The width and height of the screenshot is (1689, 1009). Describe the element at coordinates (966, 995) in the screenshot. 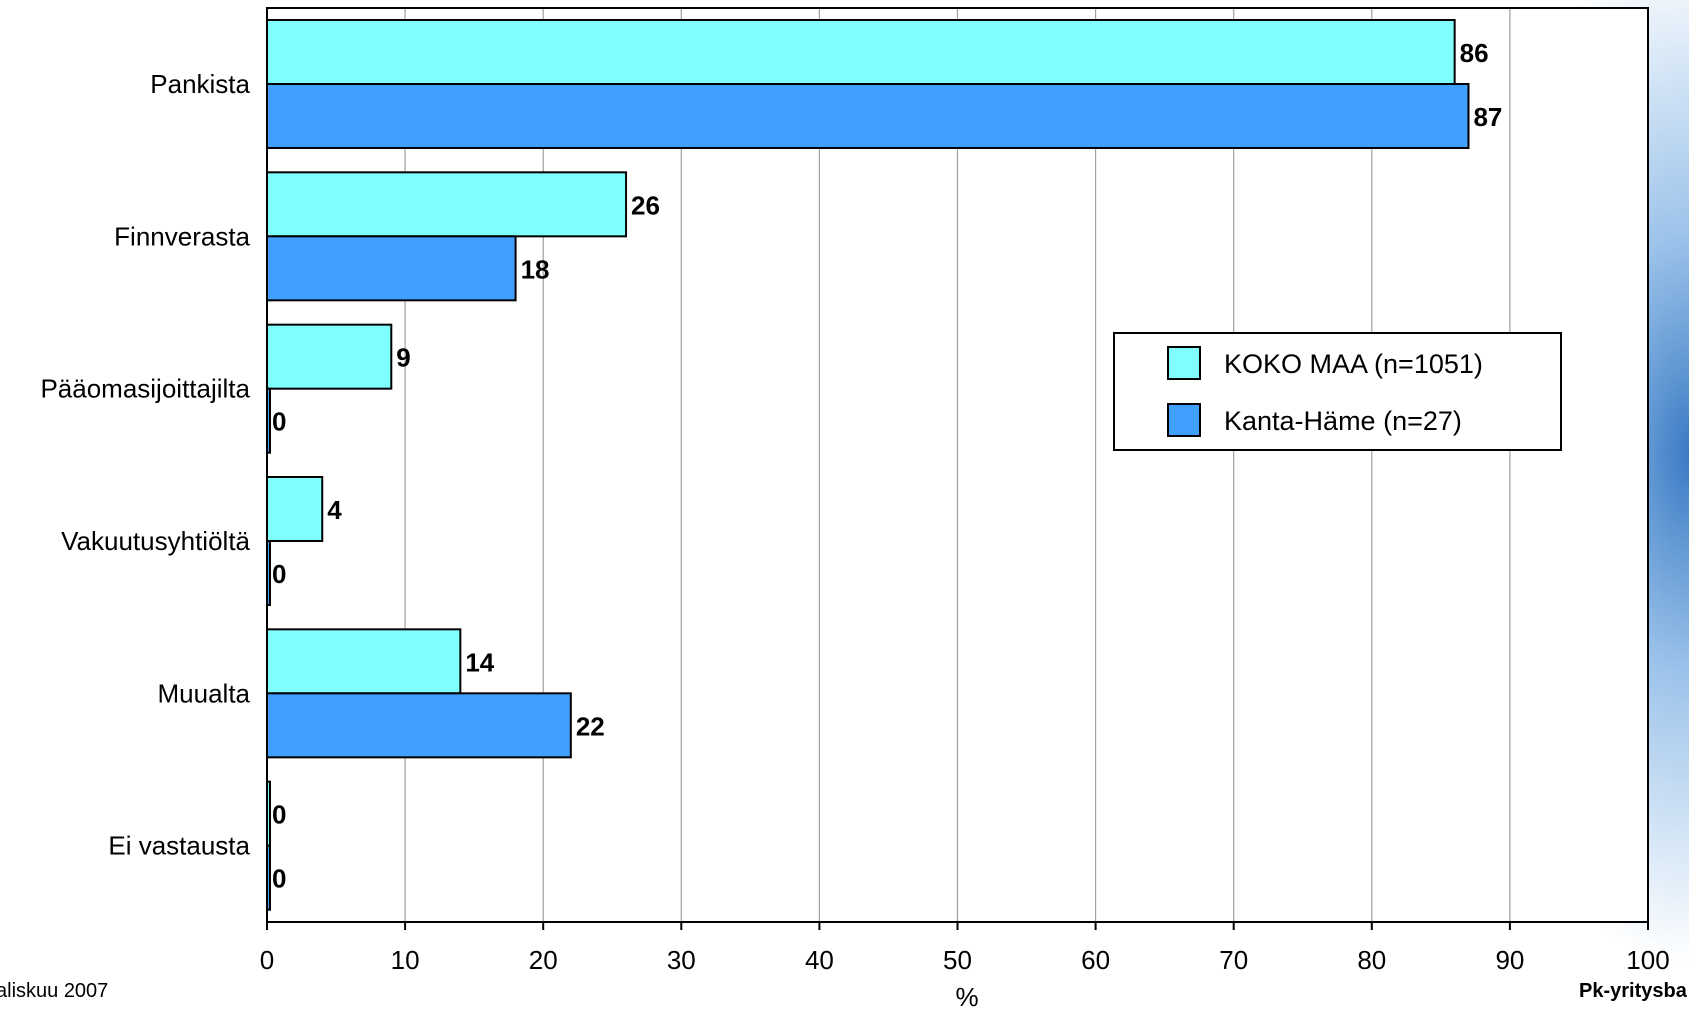

I see `x-axis-label: %` at that location.